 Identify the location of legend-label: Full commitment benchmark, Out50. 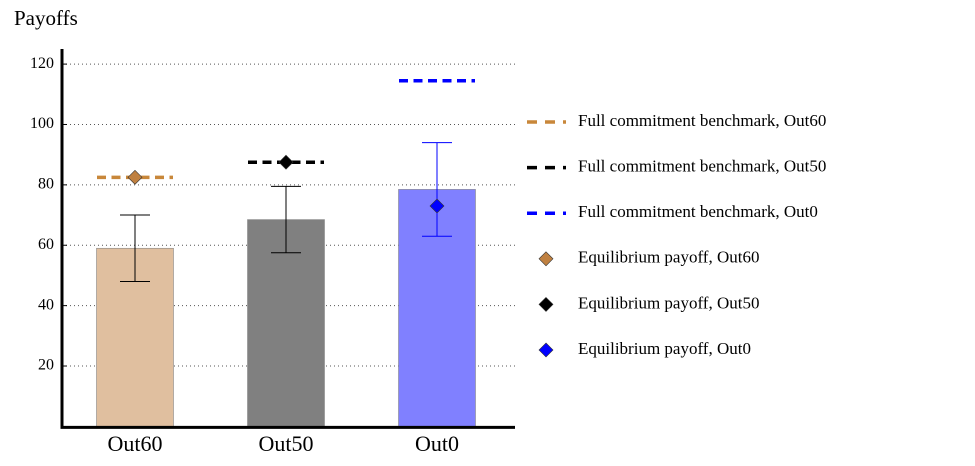
(702, 166).